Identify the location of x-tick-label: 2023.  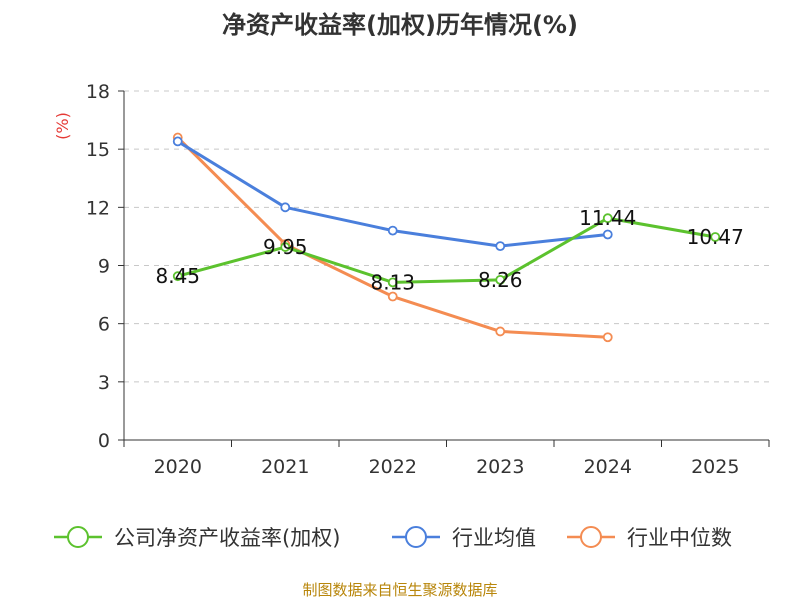
(500, 467).